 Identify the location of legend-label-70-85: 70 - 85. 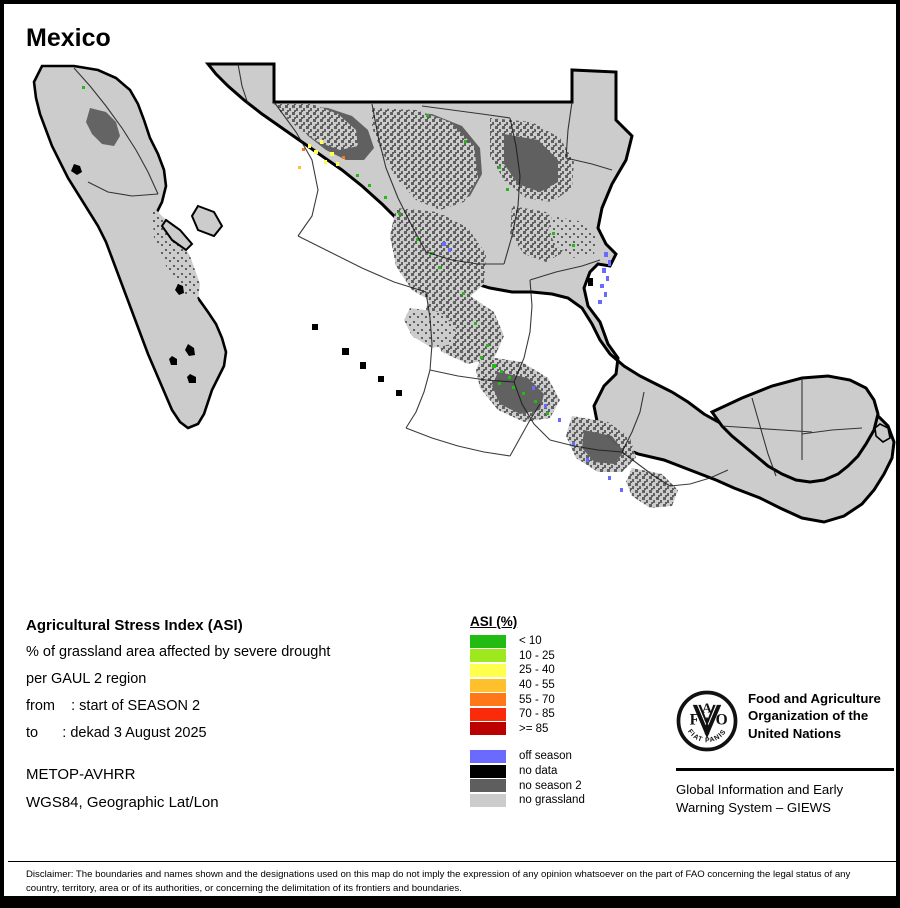
(537, 714).